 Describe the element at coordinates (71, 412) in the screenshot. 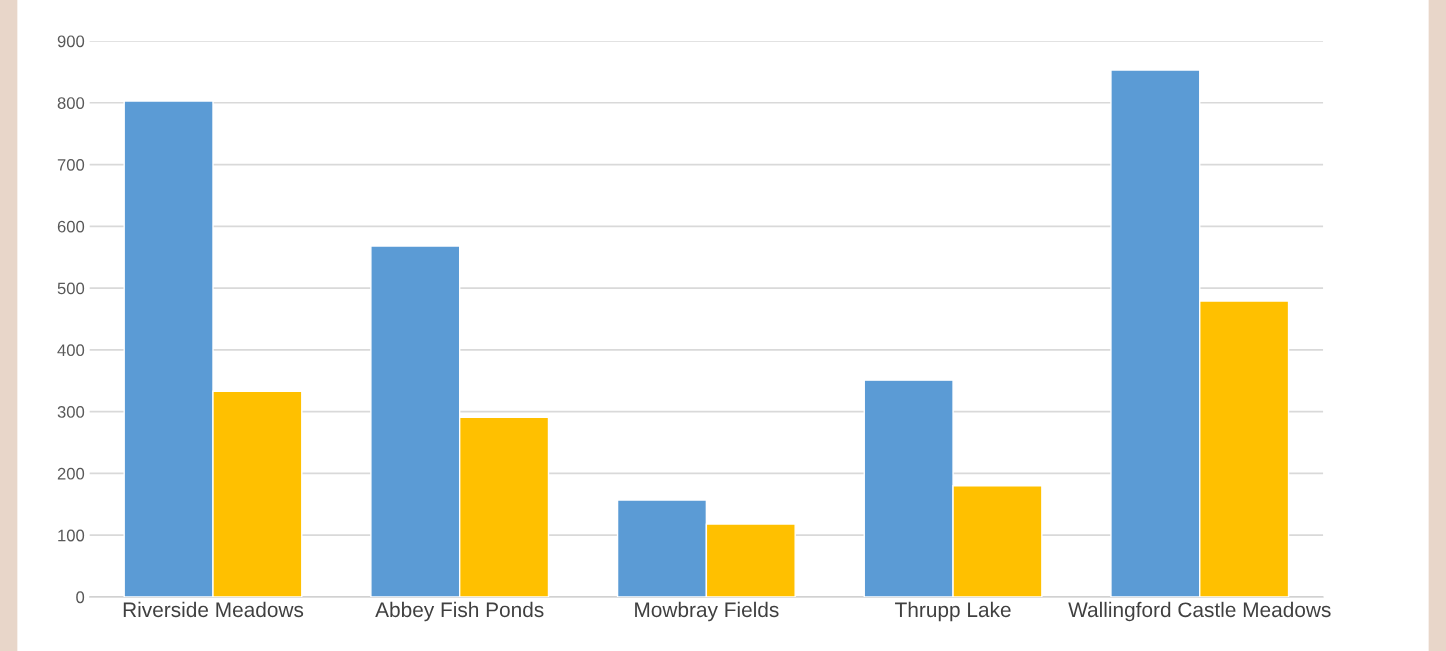

I see `y-tick-label: 300` at that location.